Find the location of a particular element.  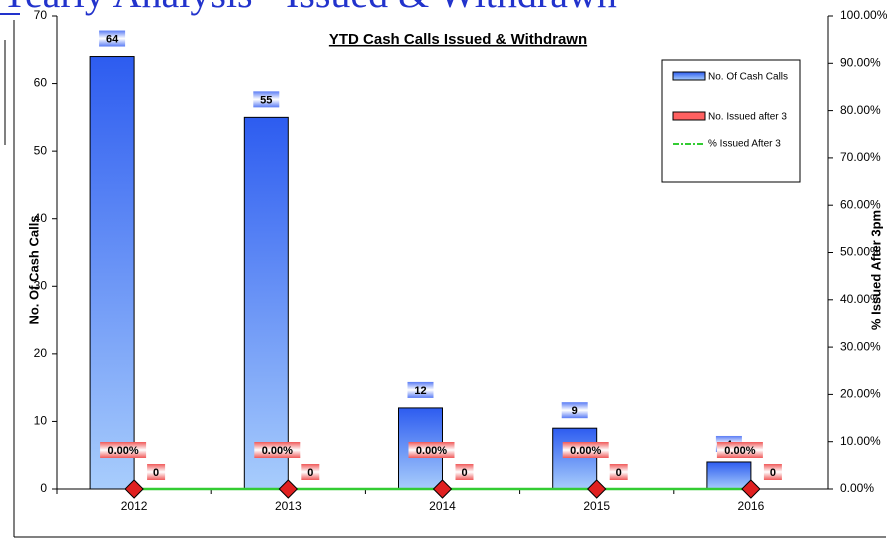

y2-tick-label: 0.00% is located at coordinates (857, 488).